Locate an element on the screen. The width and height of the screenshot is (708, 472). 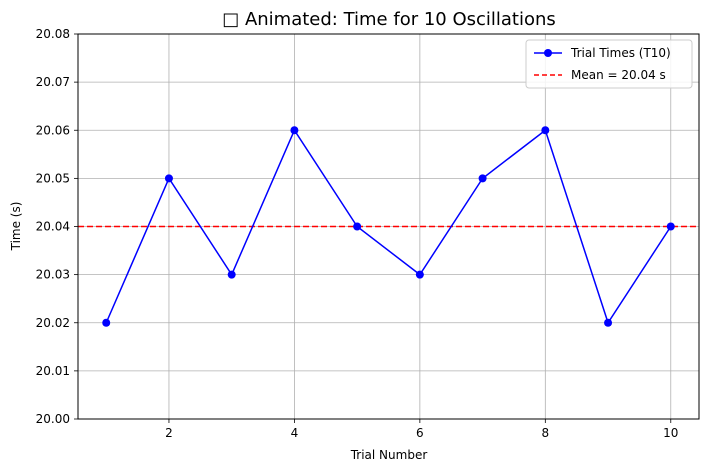
x-tick-label: 4 is located at coordinates (295, 433).